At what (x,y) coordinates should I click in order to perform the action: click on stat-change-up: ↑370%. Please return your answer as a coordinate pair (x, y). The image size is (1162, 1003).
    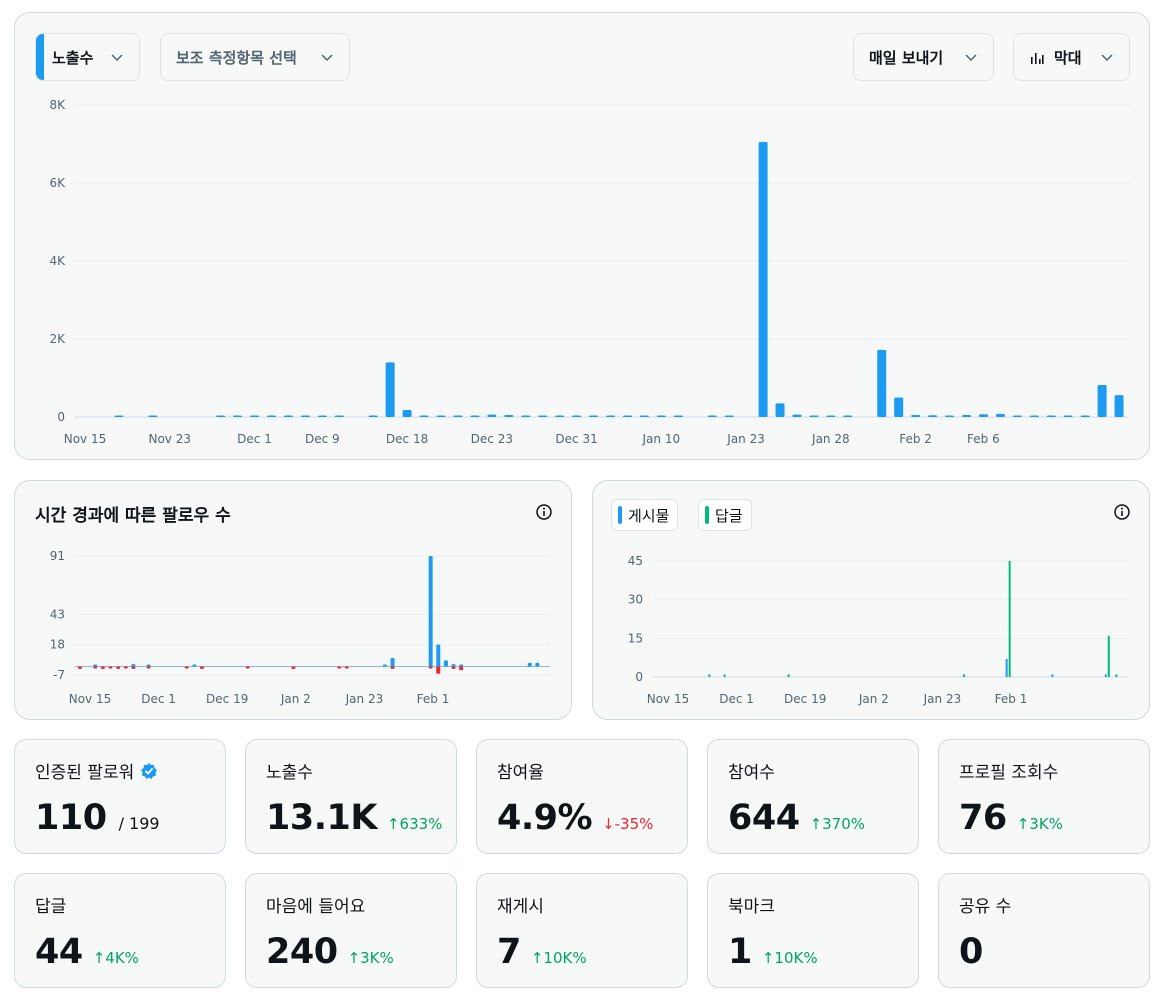
    Looking at the image, I should click on (837, 824).